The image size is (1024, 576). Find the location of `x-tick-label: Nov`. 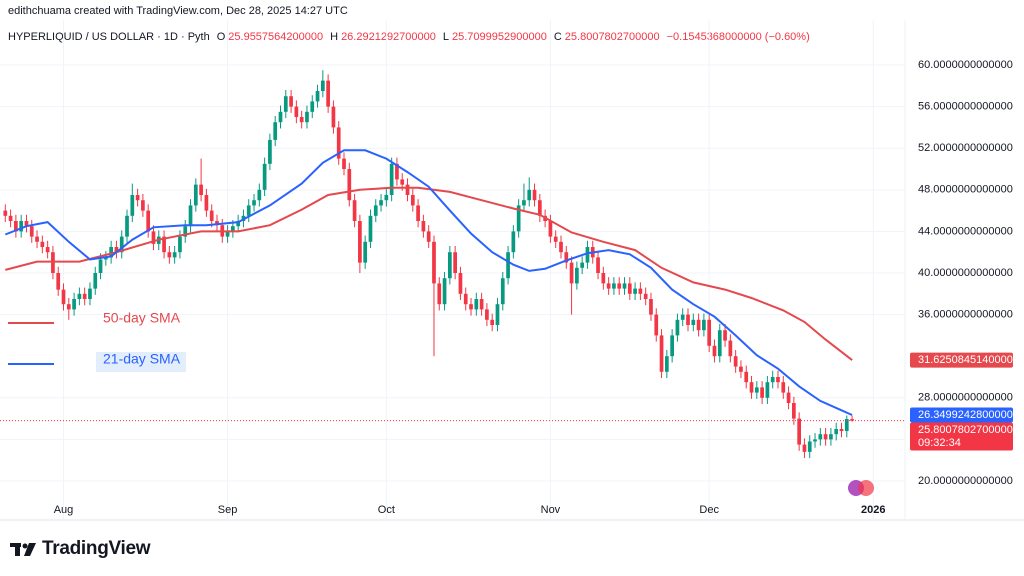

x-tick-label: Nov is located at coordinates (551, 510).